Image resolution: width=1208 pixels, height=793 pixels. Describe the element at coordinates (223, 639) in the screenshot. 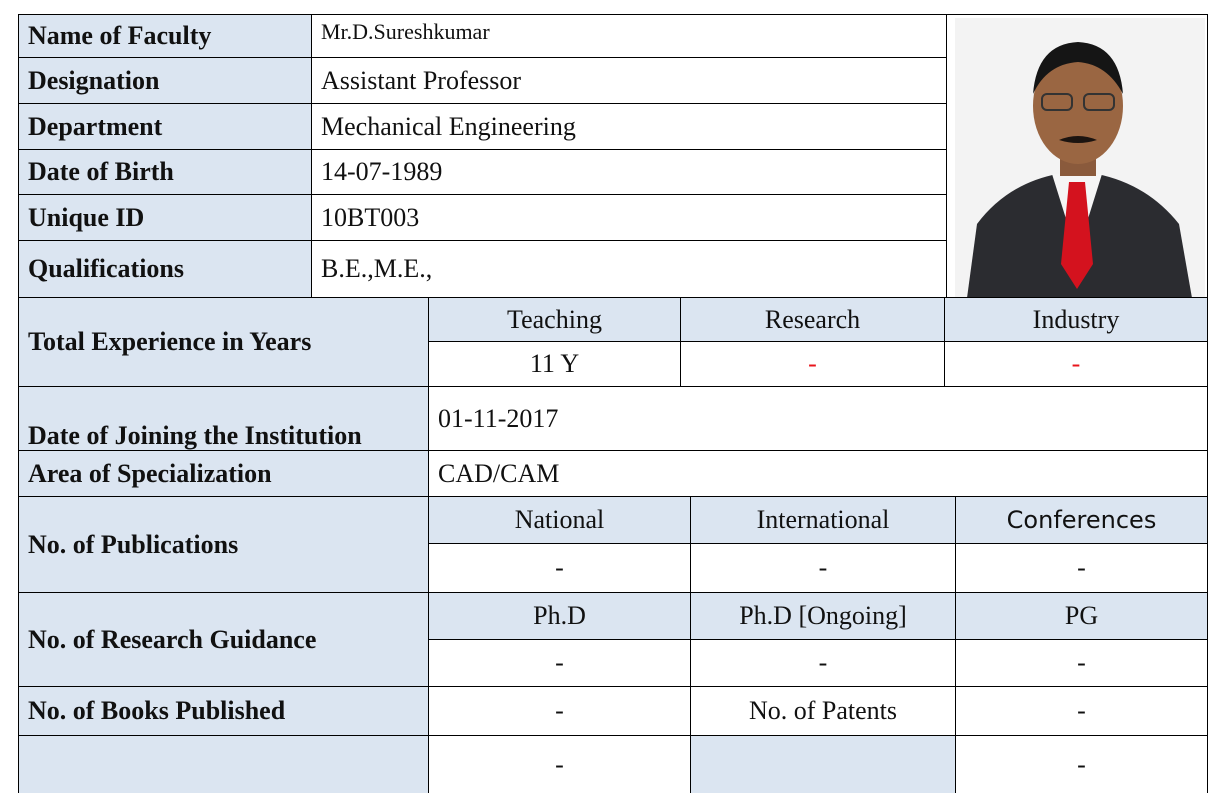

I see `label: No. of Research Guidance` at that location.